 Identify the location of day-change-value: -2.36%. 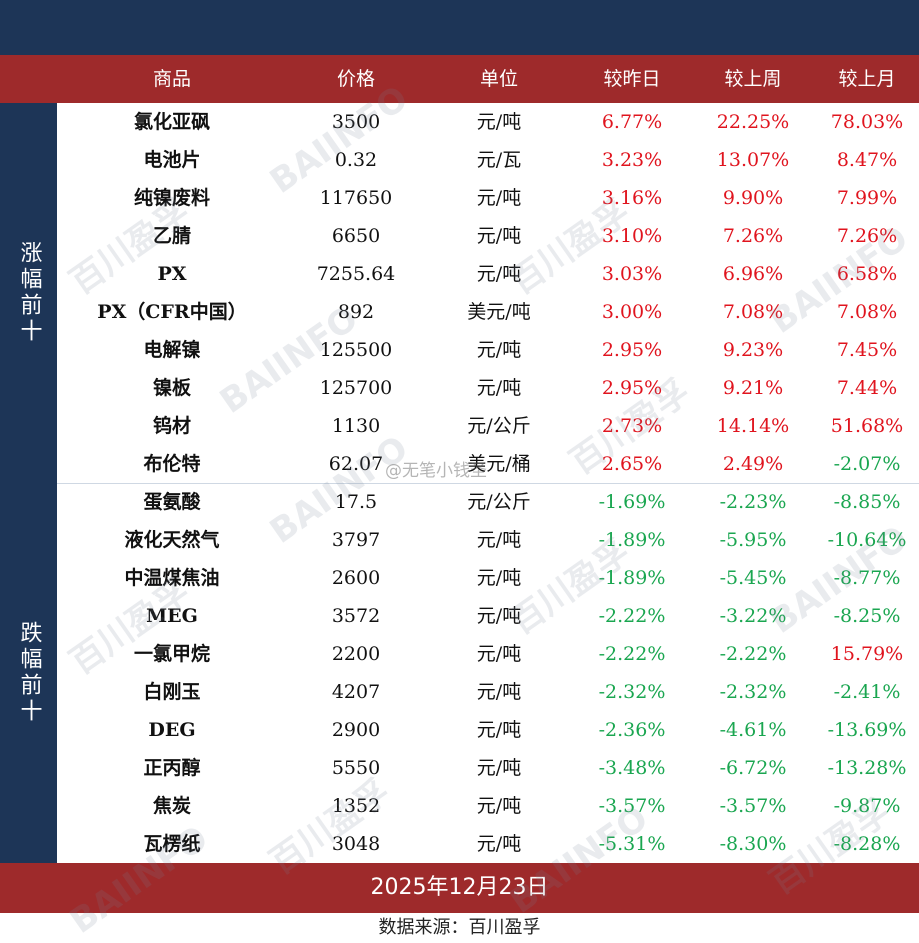
(632, 730).